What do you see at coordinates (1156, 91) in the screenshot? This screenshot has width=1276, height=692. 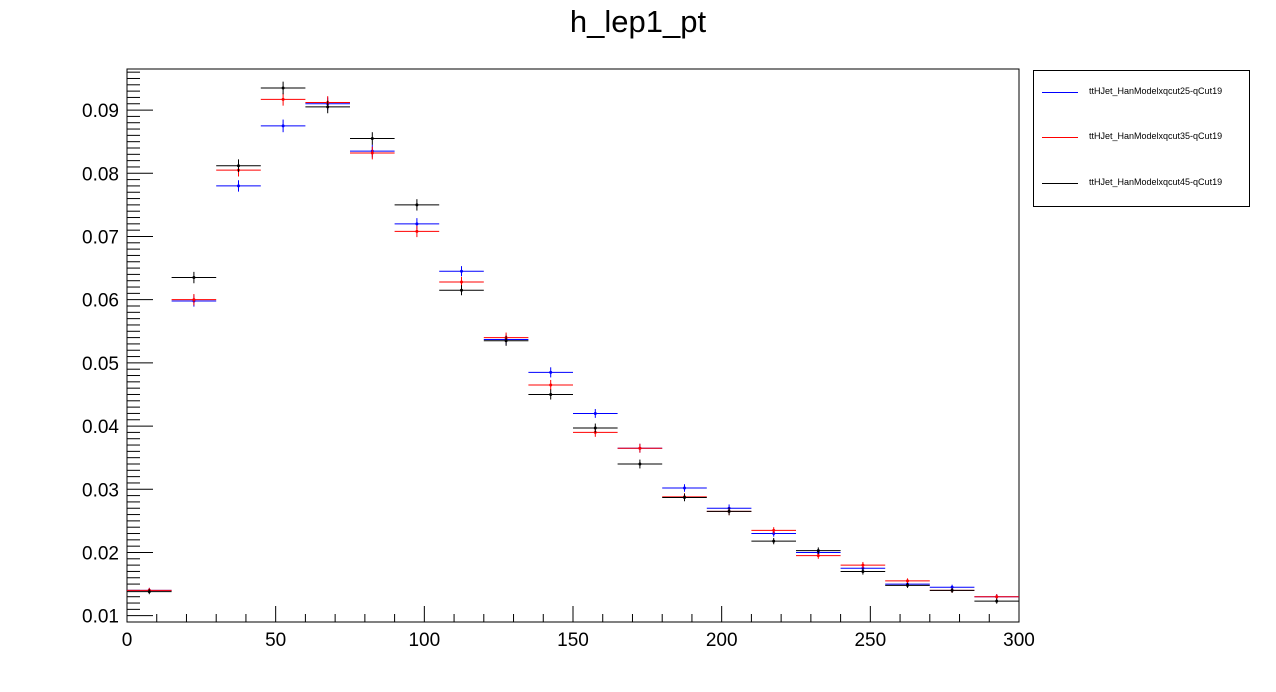 I see `legend-label: ttHJet_HanModelxqcut25-qCut19` at bounding box center [1156, 91].